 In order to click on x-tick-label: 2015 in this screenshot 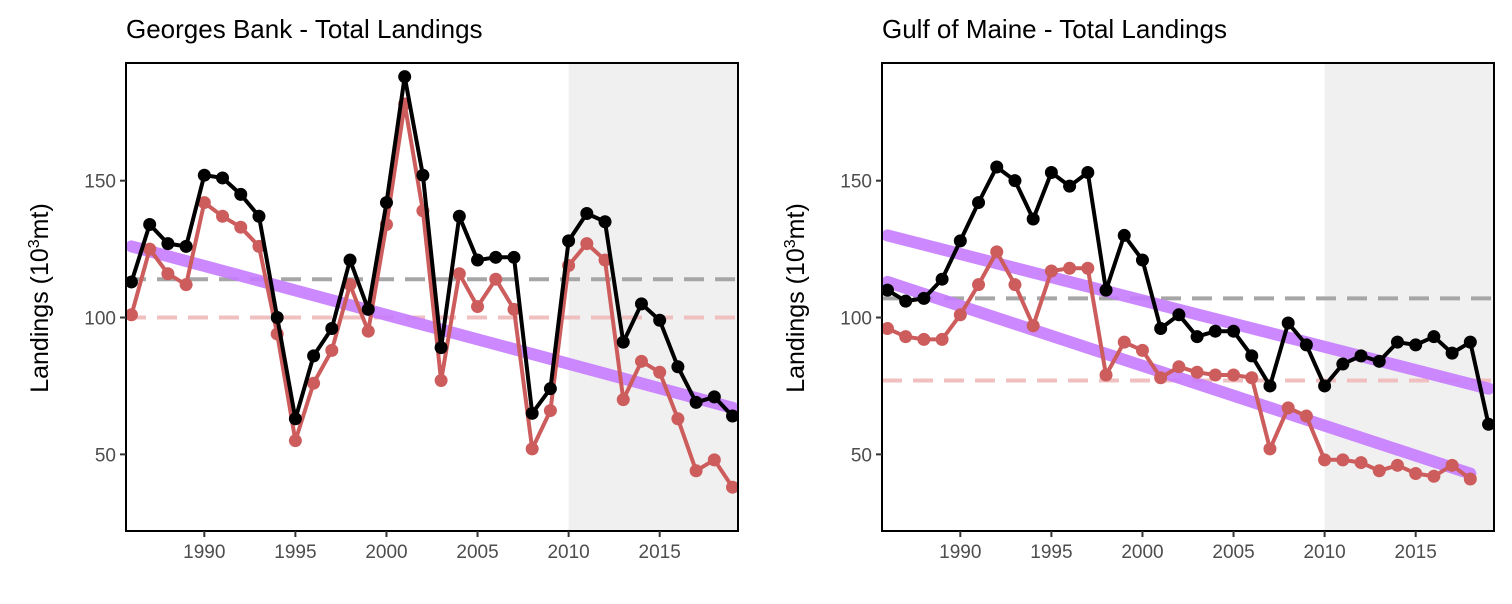, I will do `click(1416, 552)`.